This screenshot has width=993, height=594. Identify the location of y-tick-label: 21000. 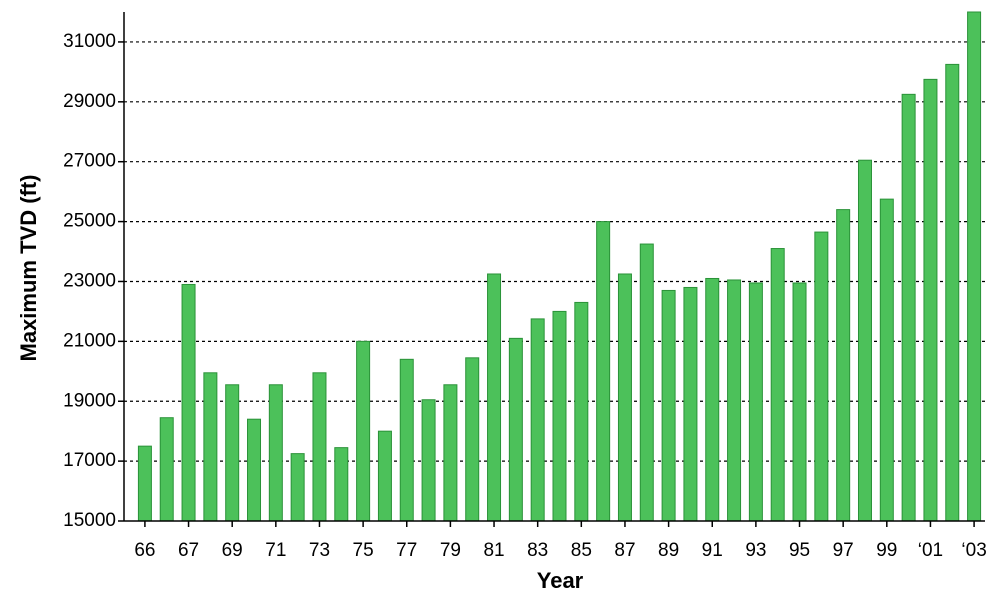
(89, 340).